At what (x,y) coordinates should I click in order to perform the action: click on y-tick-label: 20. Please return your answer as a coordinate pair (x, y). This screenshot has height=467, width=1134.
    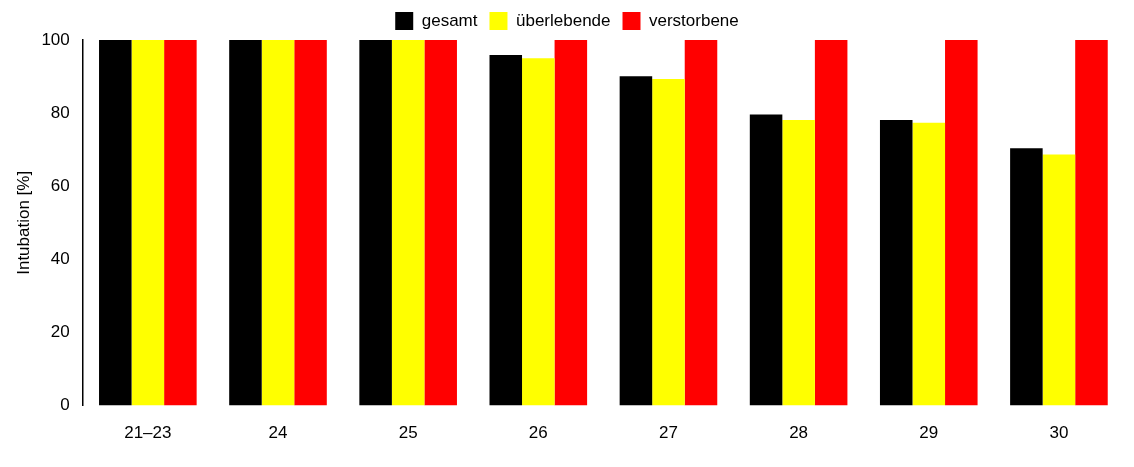
    Looking at the image, I should click on (60, 332).